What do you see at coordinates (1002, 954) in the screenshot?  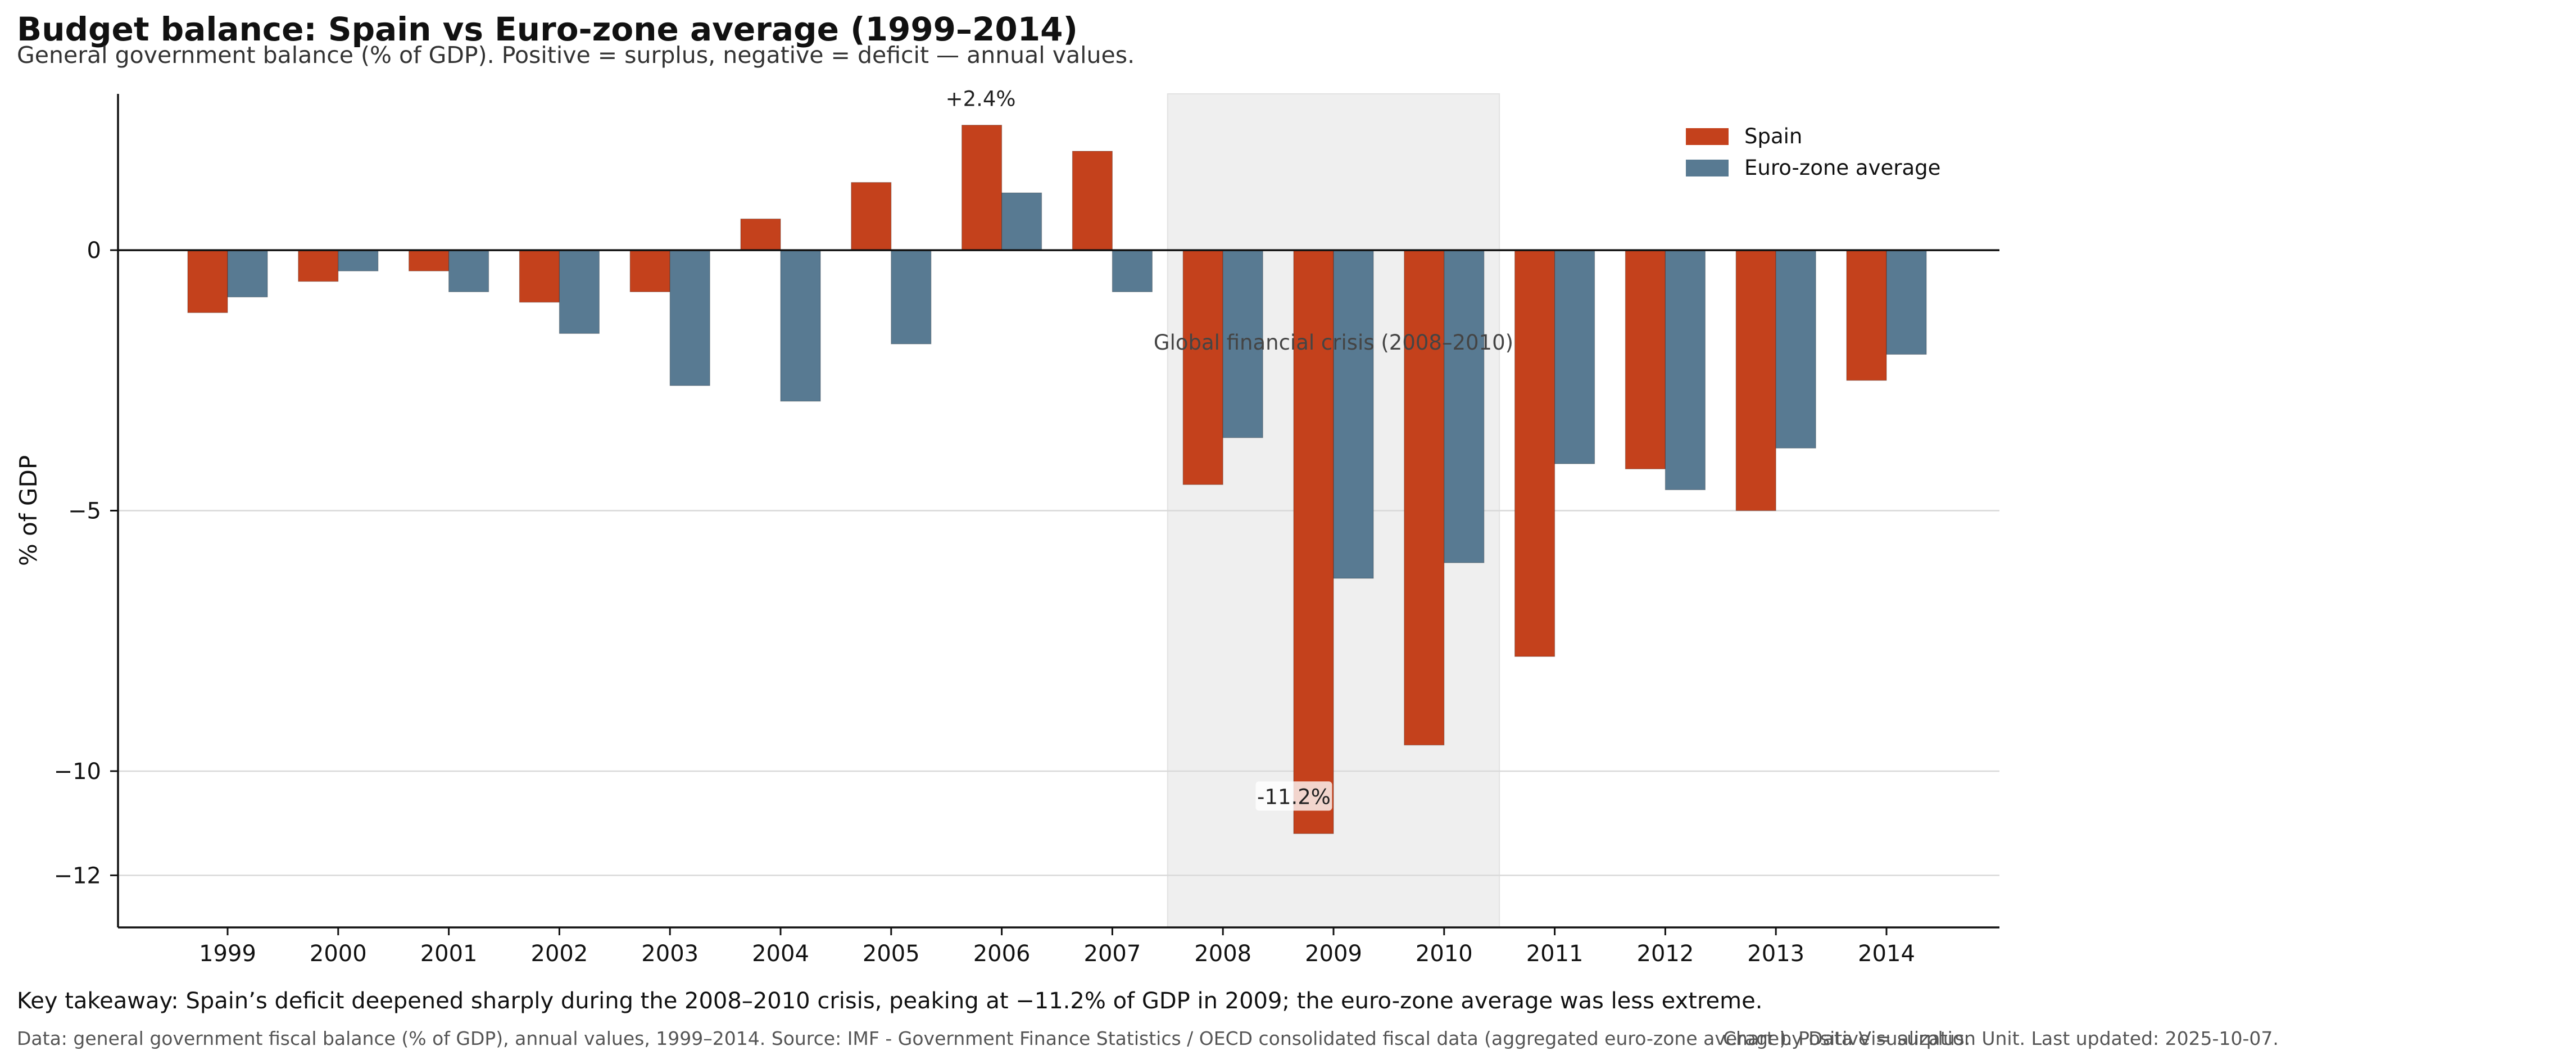 I see `x-tick-label: 2006` at bounding box center [1002, 954].